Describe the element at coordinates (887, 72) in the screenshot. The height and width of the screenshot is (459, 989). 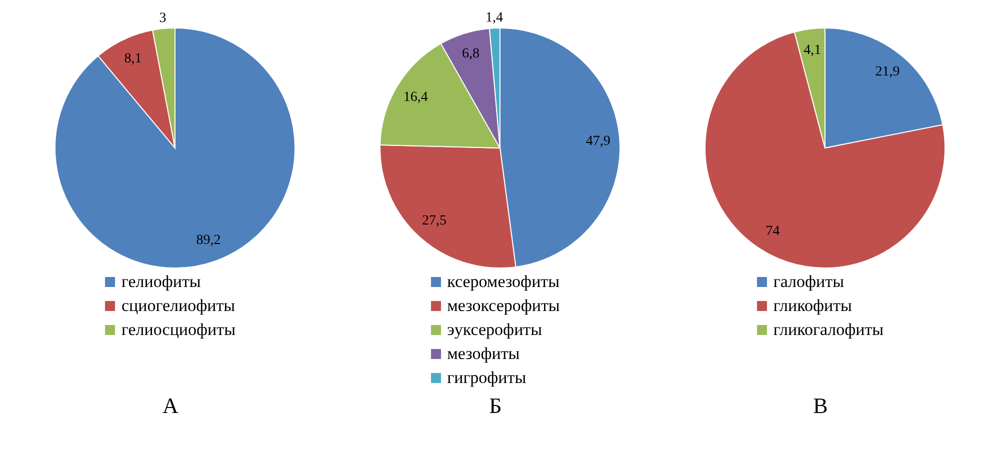
I see `data-label: 21,9` at that location.